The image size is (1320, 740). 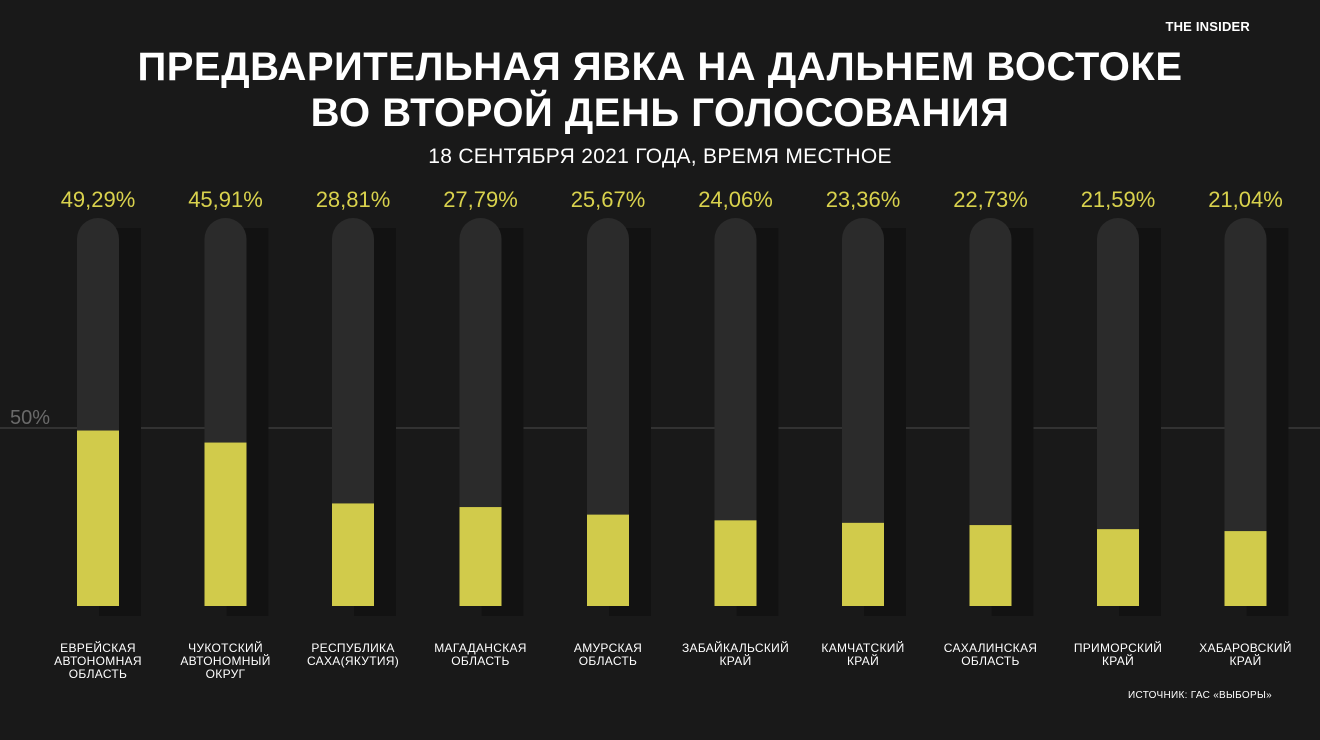 What do you see at coordinates (862, 647) in the screenshot?
I see `category-label-line: КАМЧАТСКИЙ` at bounding box center [862, 647].